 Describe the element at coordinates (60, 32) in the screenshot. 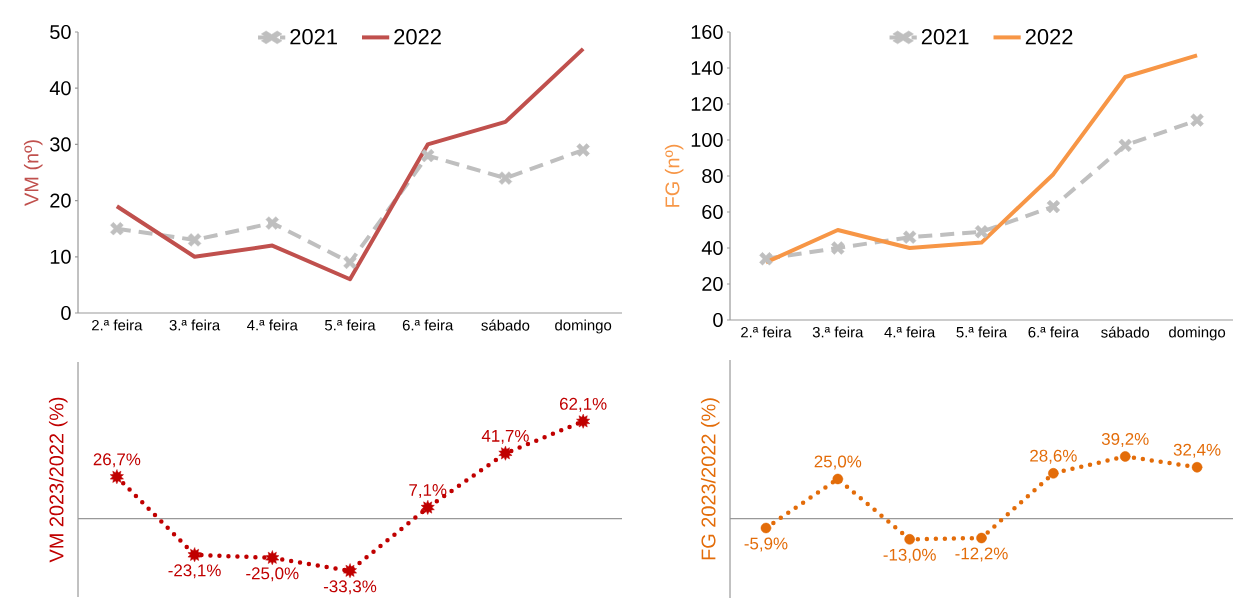

I see `y-tick-label: 50` at that location.